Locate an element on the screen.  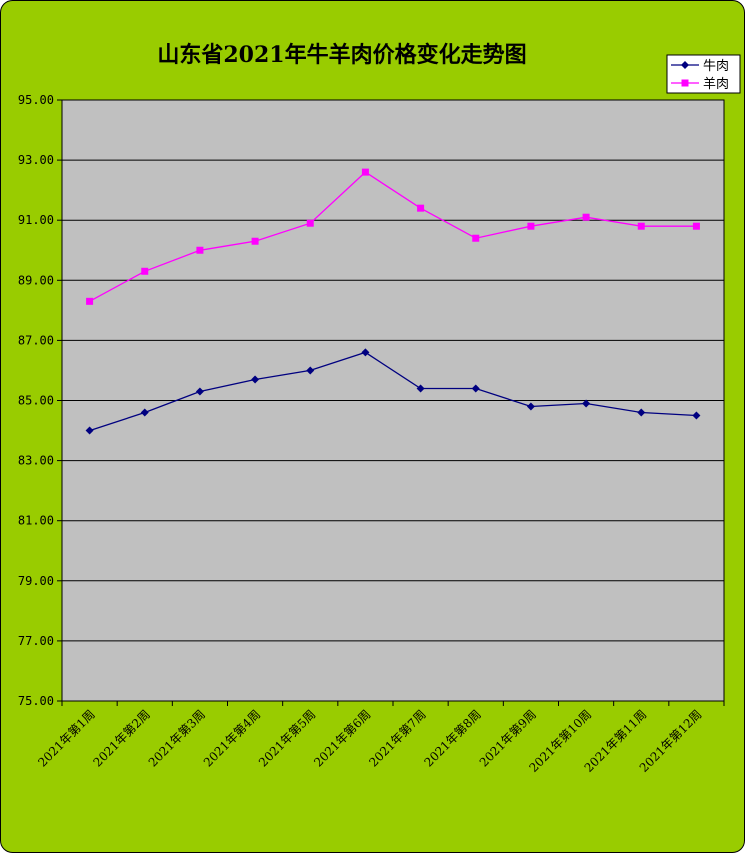
legend-label-2: 羊肉 is located at coordinates (716, 84).